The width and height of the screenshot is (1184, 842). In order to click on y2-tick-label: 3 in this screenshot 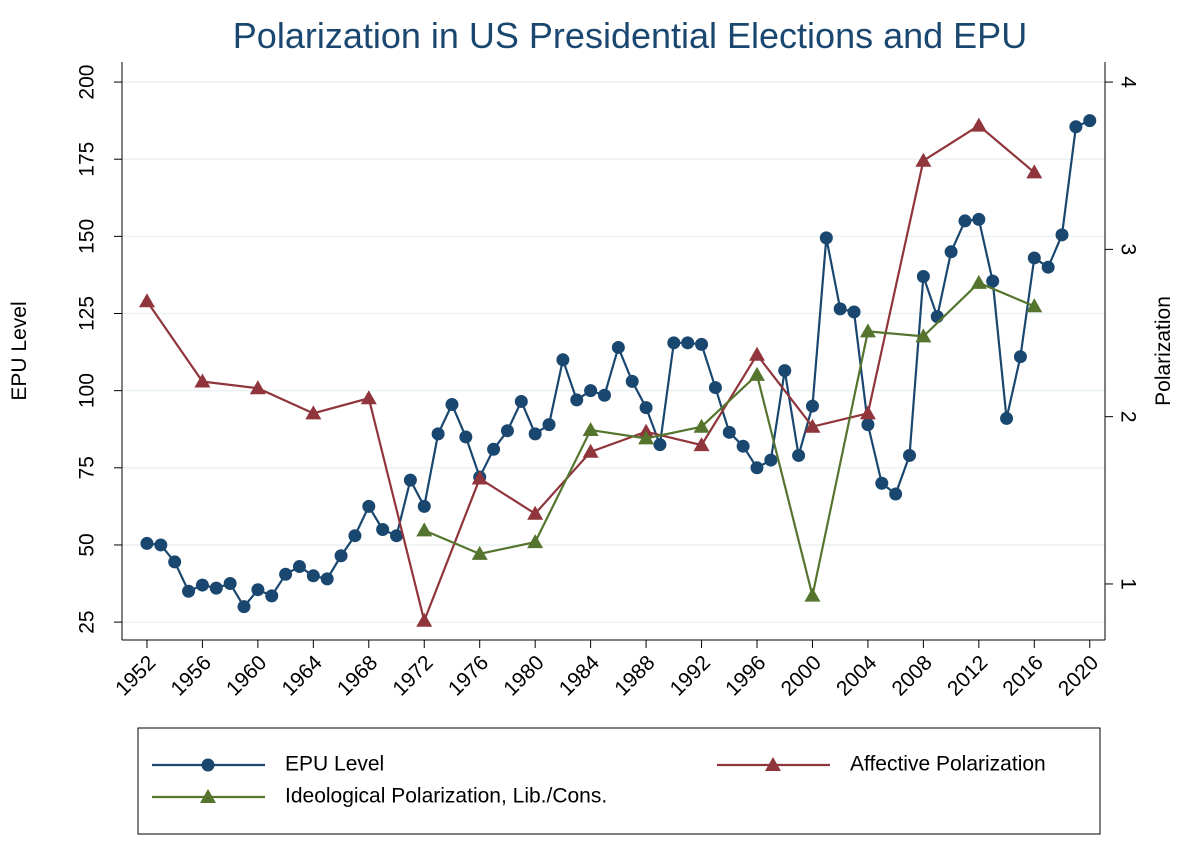, I will do `click(1127, 250)`.